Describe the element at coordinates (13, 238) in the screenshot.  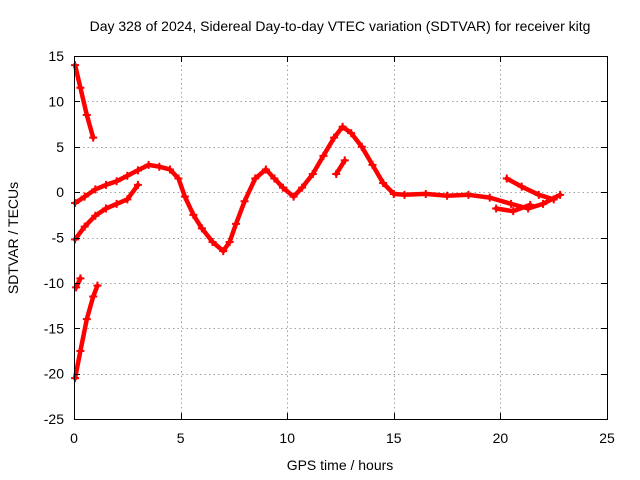
I see `y-axis-label: SDTVAR / TECUs` at that location.